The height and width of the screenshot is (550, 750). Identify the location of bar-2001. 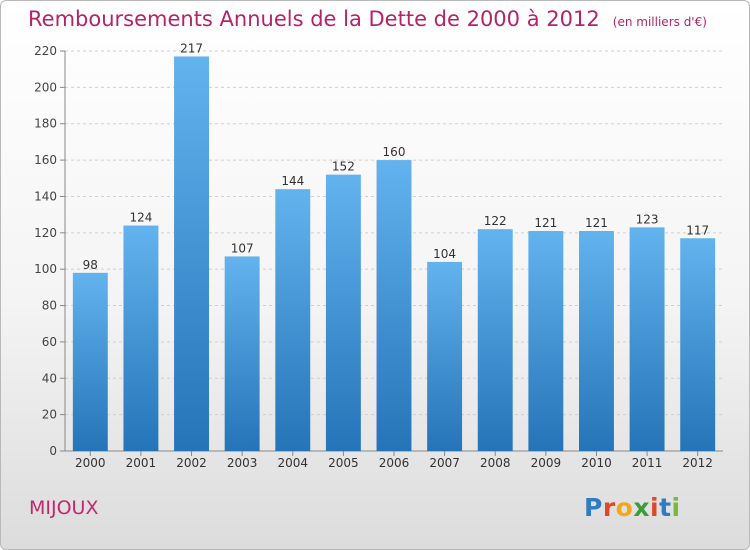
(141, 338).